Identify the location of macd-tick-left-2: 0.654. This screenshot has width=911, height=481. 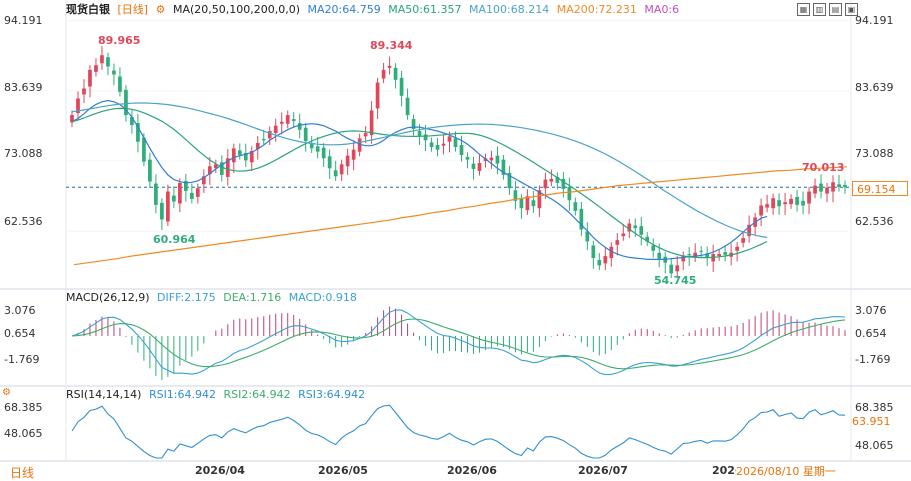
(20, 333).